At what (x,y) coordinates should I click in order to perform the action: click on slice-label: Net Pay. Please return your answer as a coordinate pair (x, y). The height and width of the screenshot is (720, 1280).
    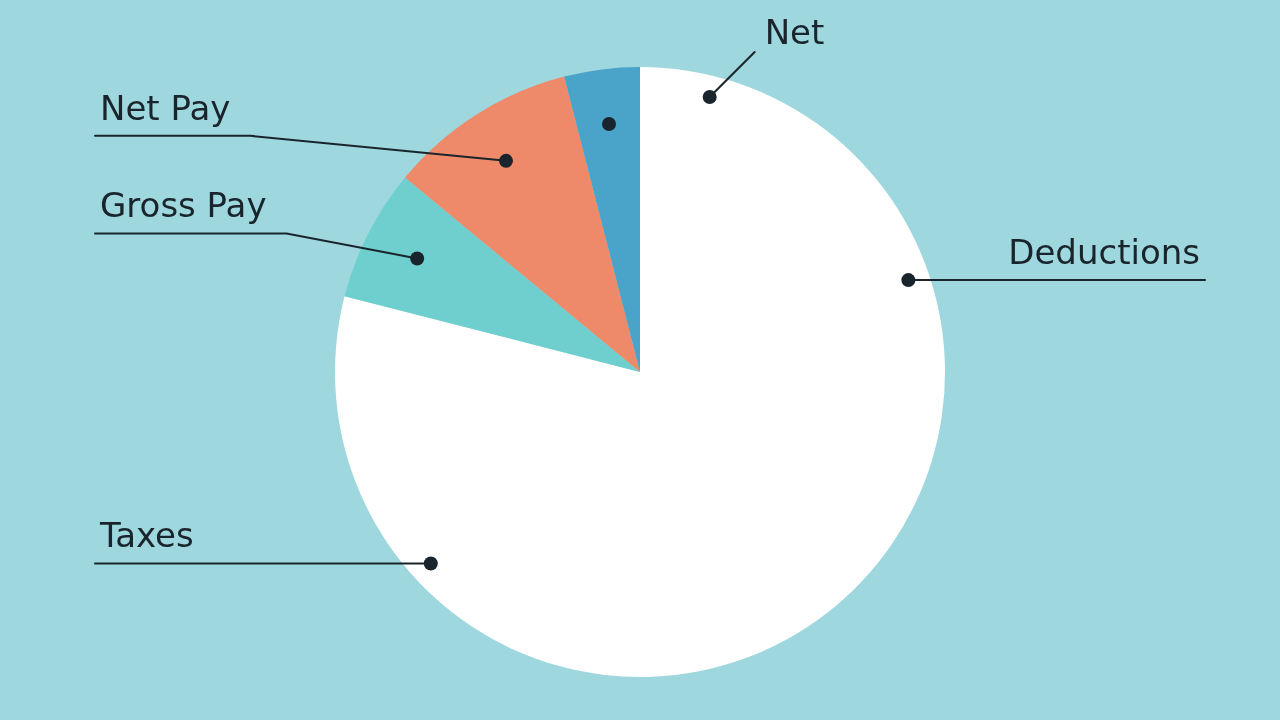
    Looking at the image, I should click on (165, 107).